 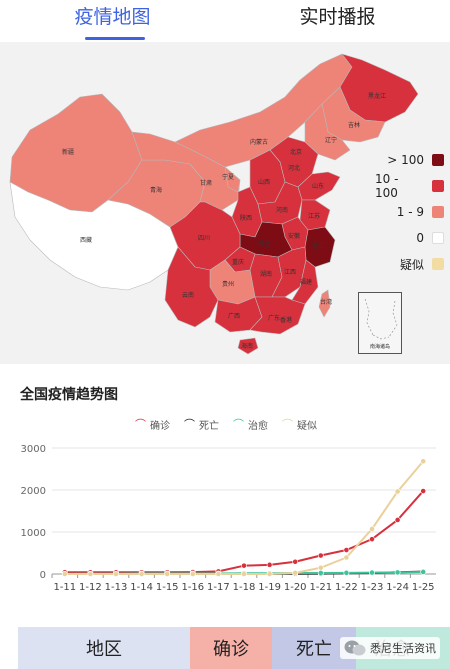 What do you see at coordinates (412, 238) in the screenshot?
I see `legend-row-zero: 0` at bounding box center [412, 238].